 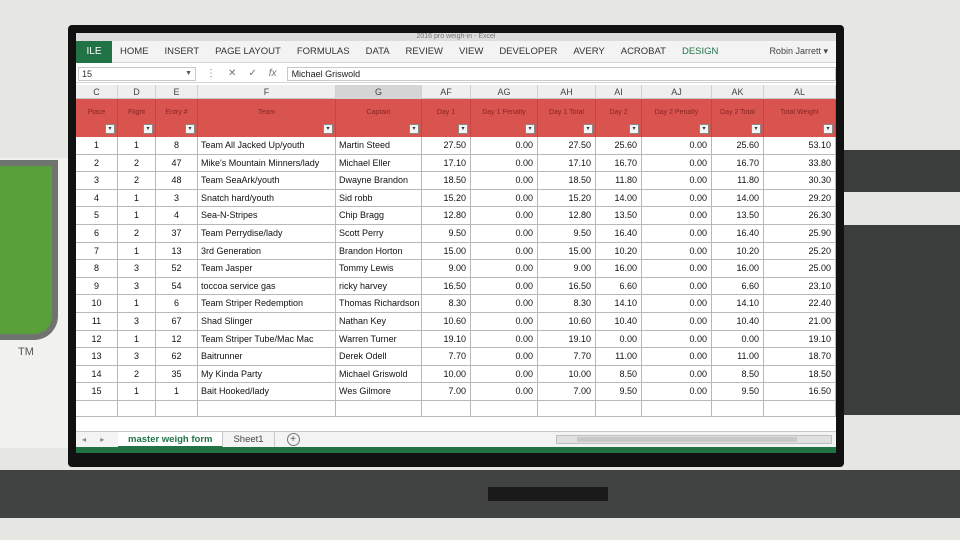 What do you see at coordinates (700, 51) in the screenshot?
I see `ribbon-tab-design: DESIGN` at bounding box center [700, 51].